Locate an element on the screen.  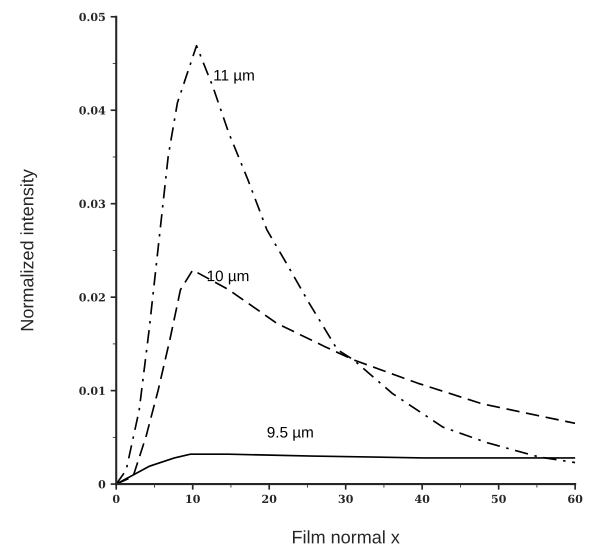
series-label: 11 µm is located at coordinates (234, 77).